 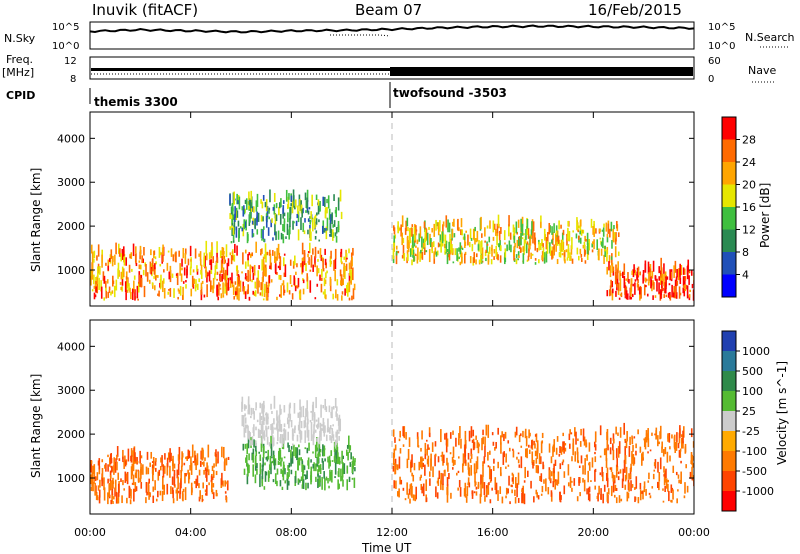 What do you see at coordinates (729, 218) in the screenshot?
I see `power-colorbar-swatch` at bounding box center [729, 218].